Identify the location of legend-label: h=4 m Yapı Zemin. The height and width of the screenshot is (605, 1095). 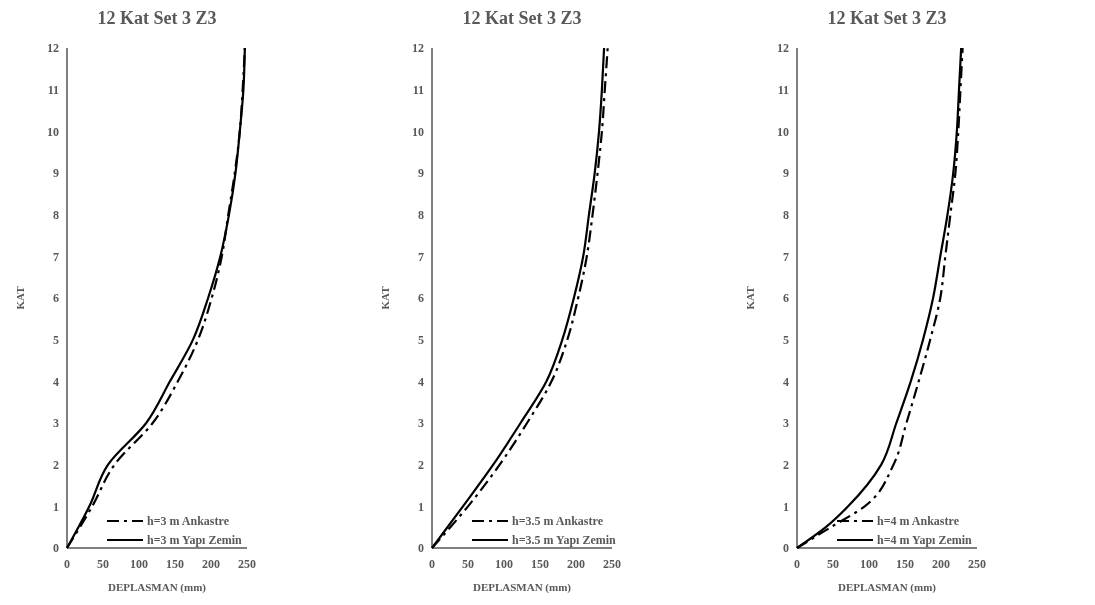
(925, 540).